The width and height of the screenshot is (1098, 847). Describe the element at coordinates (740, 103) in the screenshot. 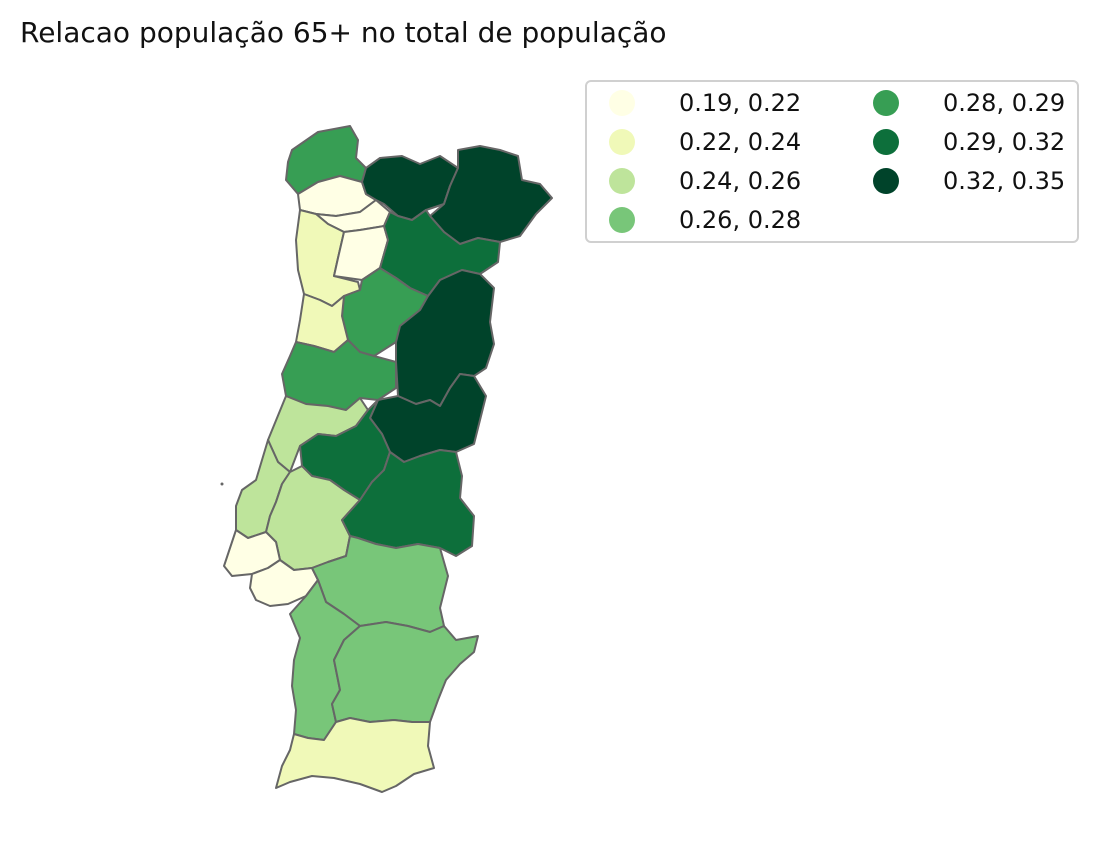

I see `legend-label: 0.19, 0.22` at that location.